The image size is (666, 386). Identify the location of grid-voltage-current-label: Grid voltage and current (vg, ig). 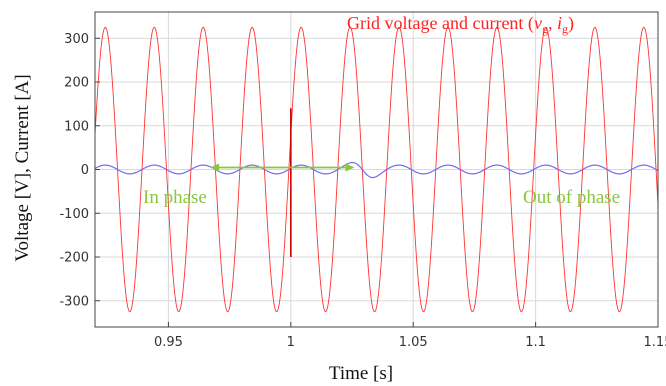
(460, 24).